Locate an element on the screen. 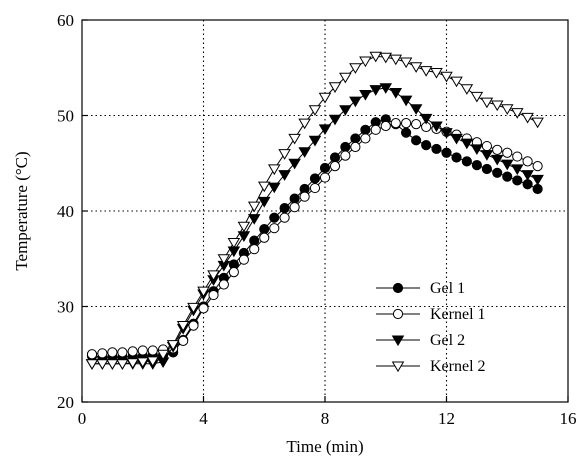 This screenshot has width=580, height=460. legend-item: Kernel 2 is located at coordinates (431, 366).